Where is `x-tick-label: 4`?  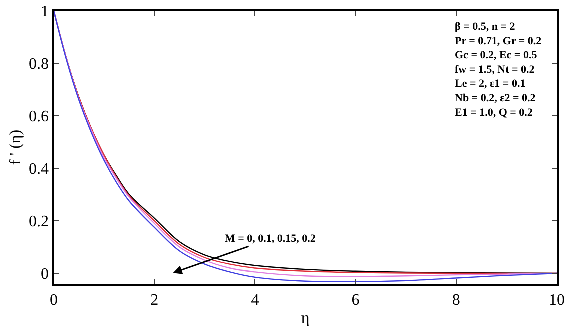 x-tick-label: 4 is located at coordinates (255, 300).